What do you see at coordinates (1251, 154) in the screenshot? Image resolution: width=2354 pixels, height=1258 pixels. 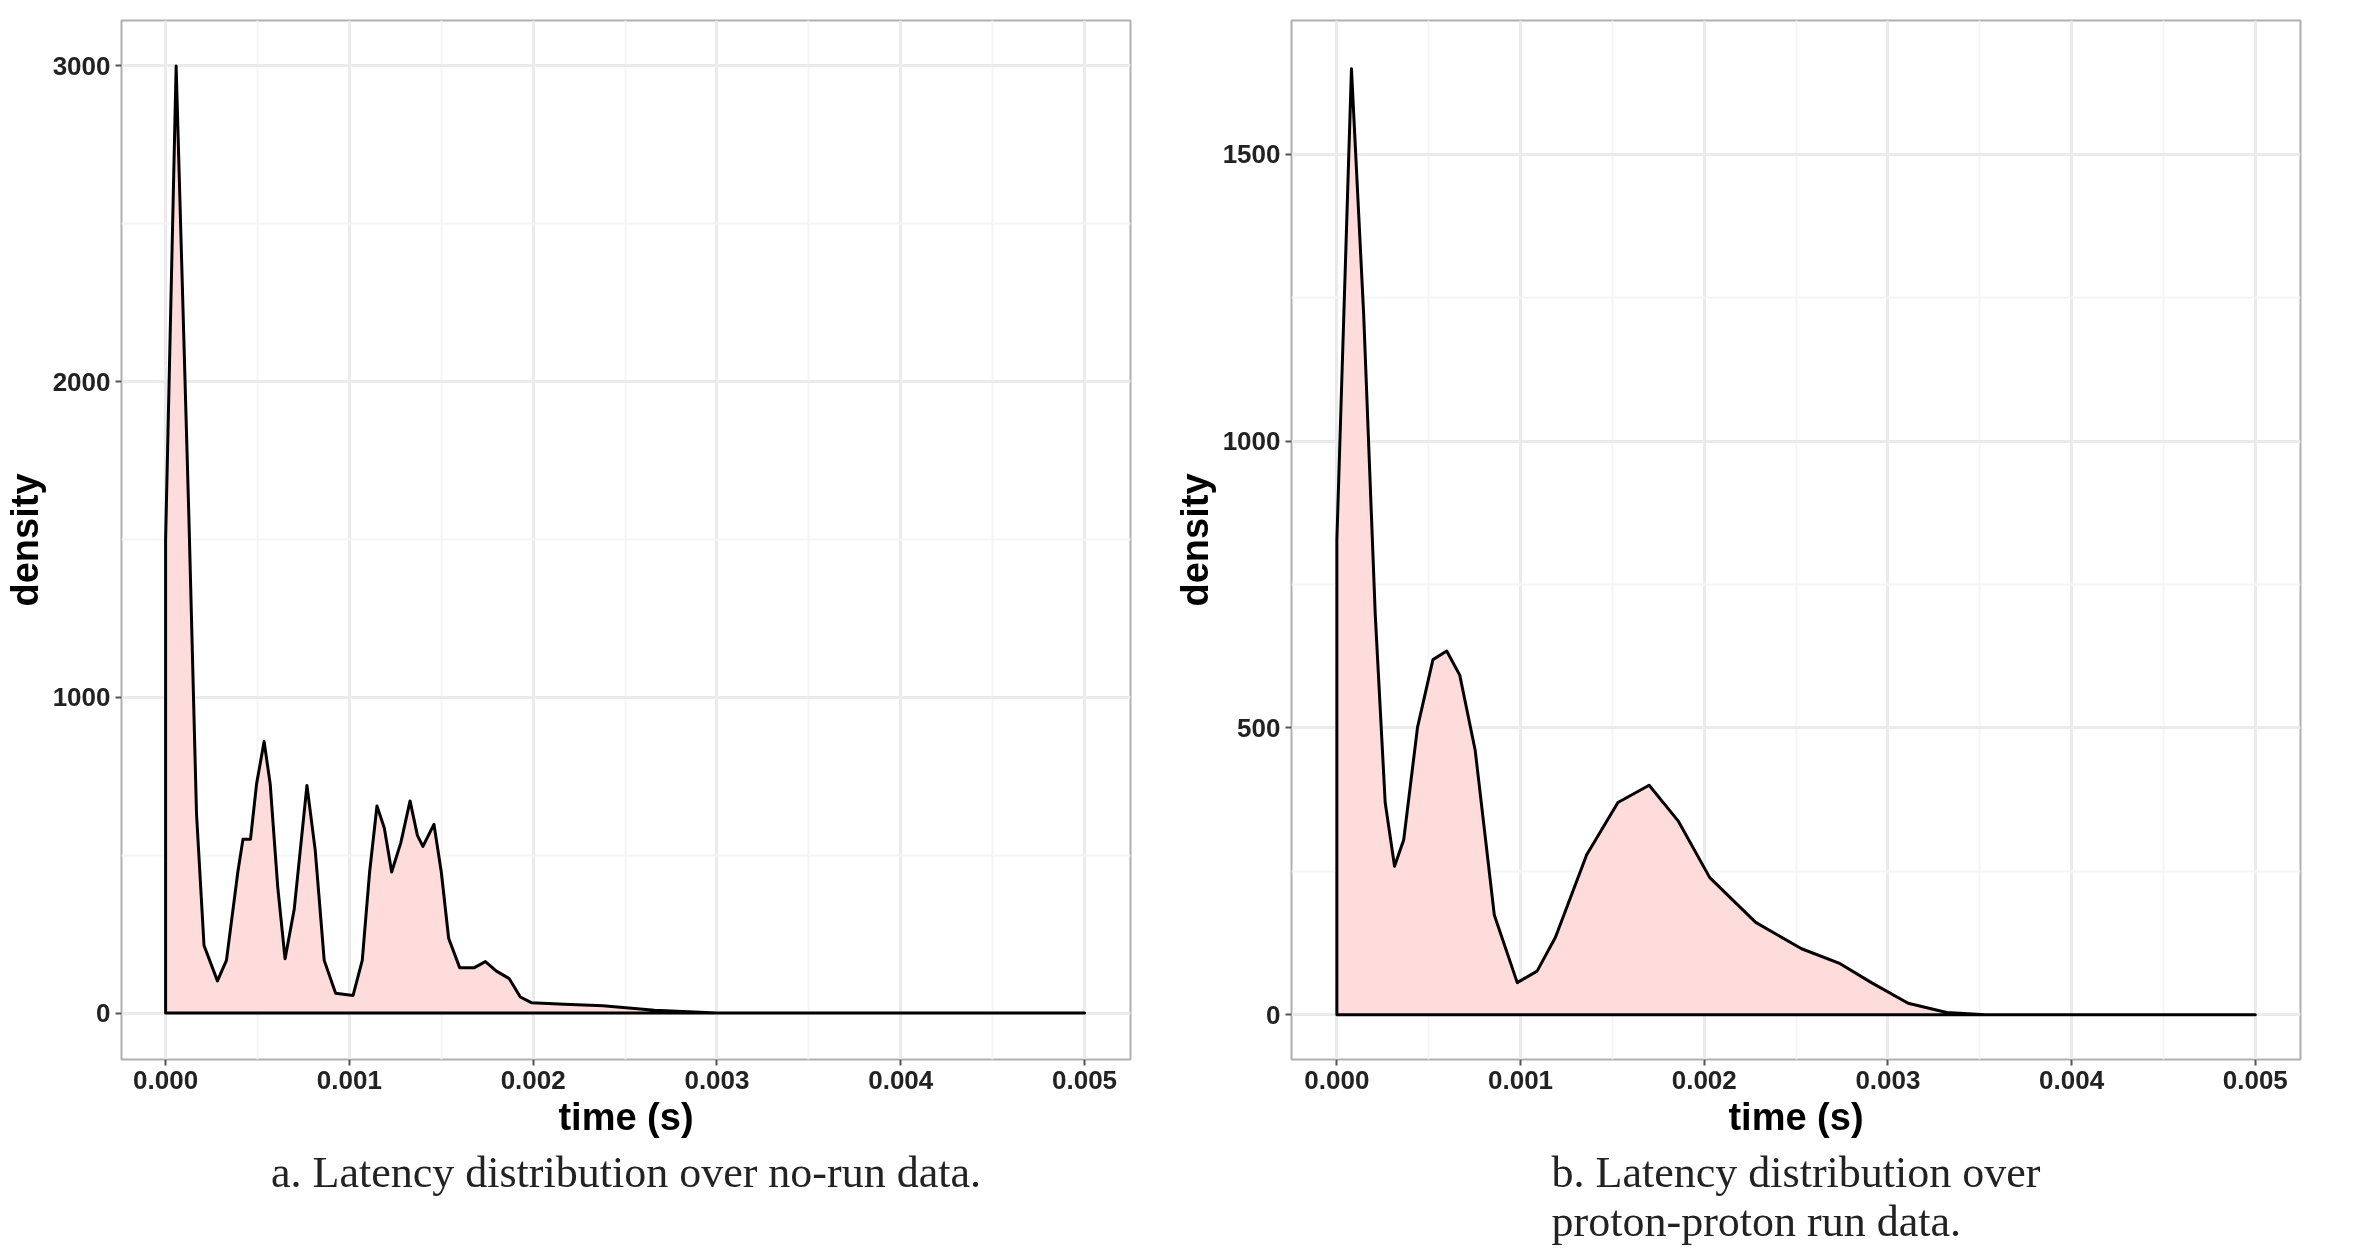 I see `y-tick-label: 1500` at bounding box center [1251, 154].